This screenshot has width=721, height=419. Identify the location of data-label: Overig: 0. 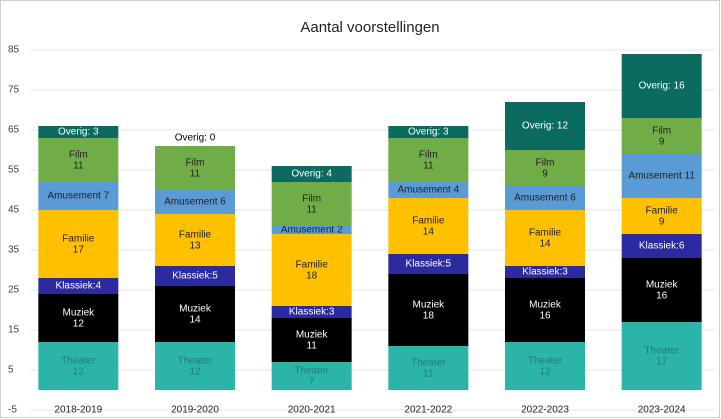
(195, 138).